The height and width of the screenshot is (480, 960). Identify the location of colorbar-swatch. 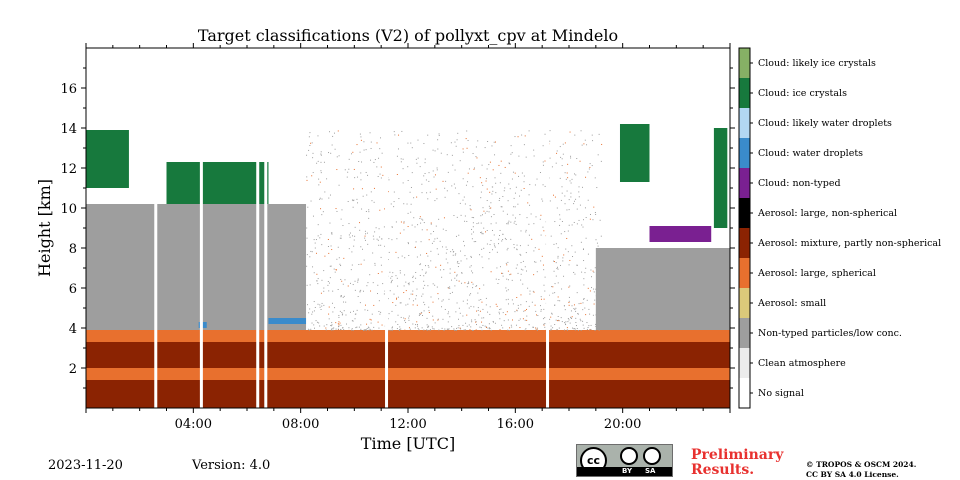
(744, 393).